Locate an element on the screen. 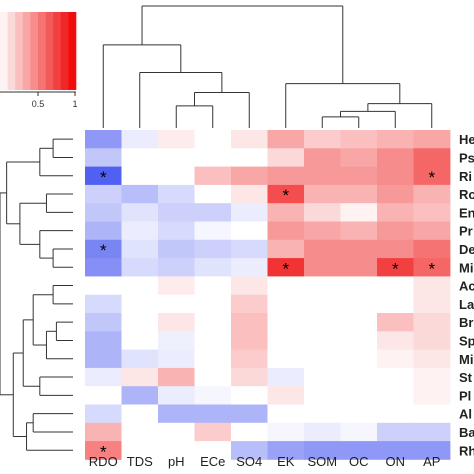  column-label: ECe is located at coordinates (212, 461).